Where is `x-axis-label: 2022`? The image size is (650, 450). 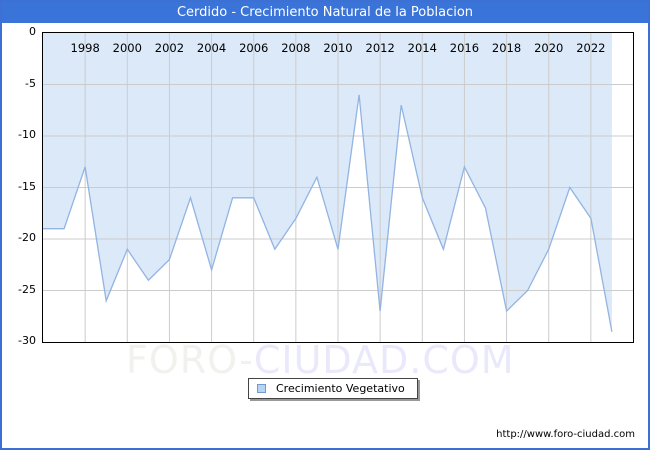 x-axis-label: 2022 is located at coordinates (590, 48).